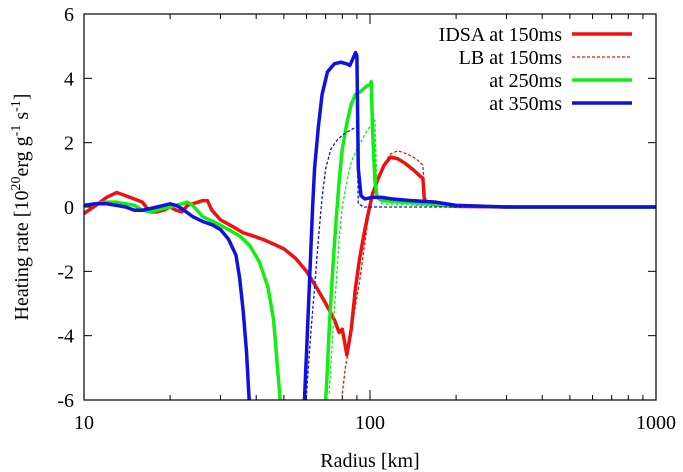 This screenshot has height=472, width=683. I want to click on y-tick-label: -4, so click(65, 337).